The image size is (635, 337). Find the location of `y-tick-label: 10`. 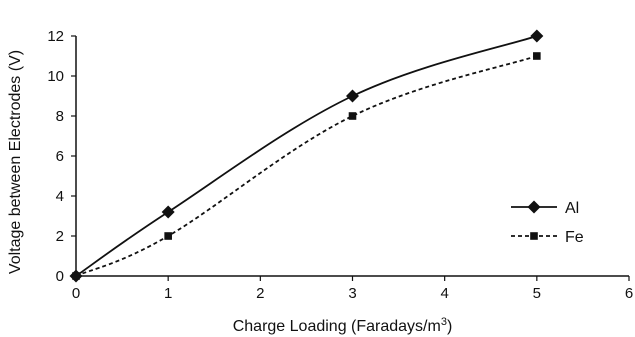

y-tick-label: 10 is located at coordinates (55, 76).